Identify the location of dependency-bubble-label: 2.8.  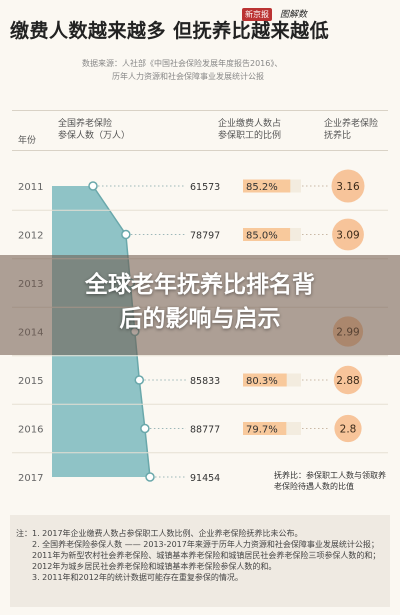
(348, 430).